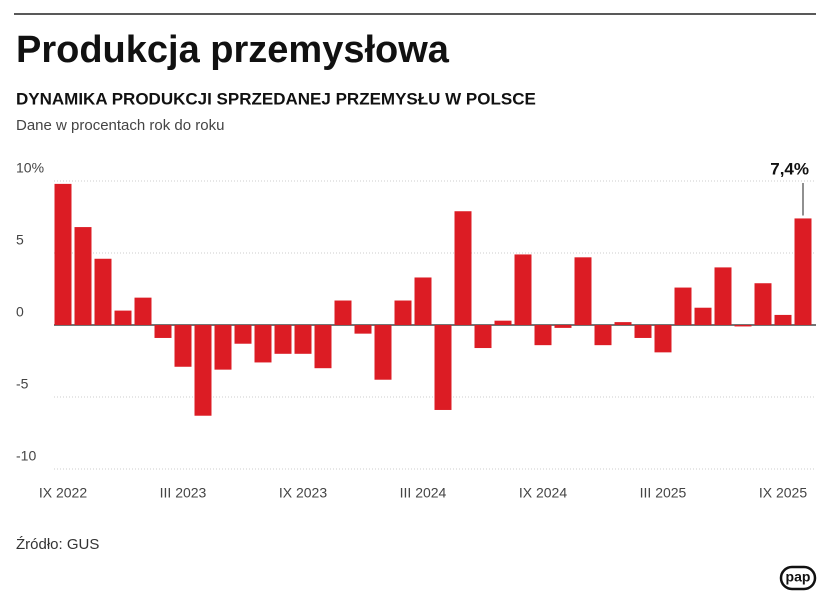 This screenshot has width=830, height=598. Describe the element at coordinates (120, 125) in the screenshot. I see `chart-note: Dane w procentach rok do roku` at that location.